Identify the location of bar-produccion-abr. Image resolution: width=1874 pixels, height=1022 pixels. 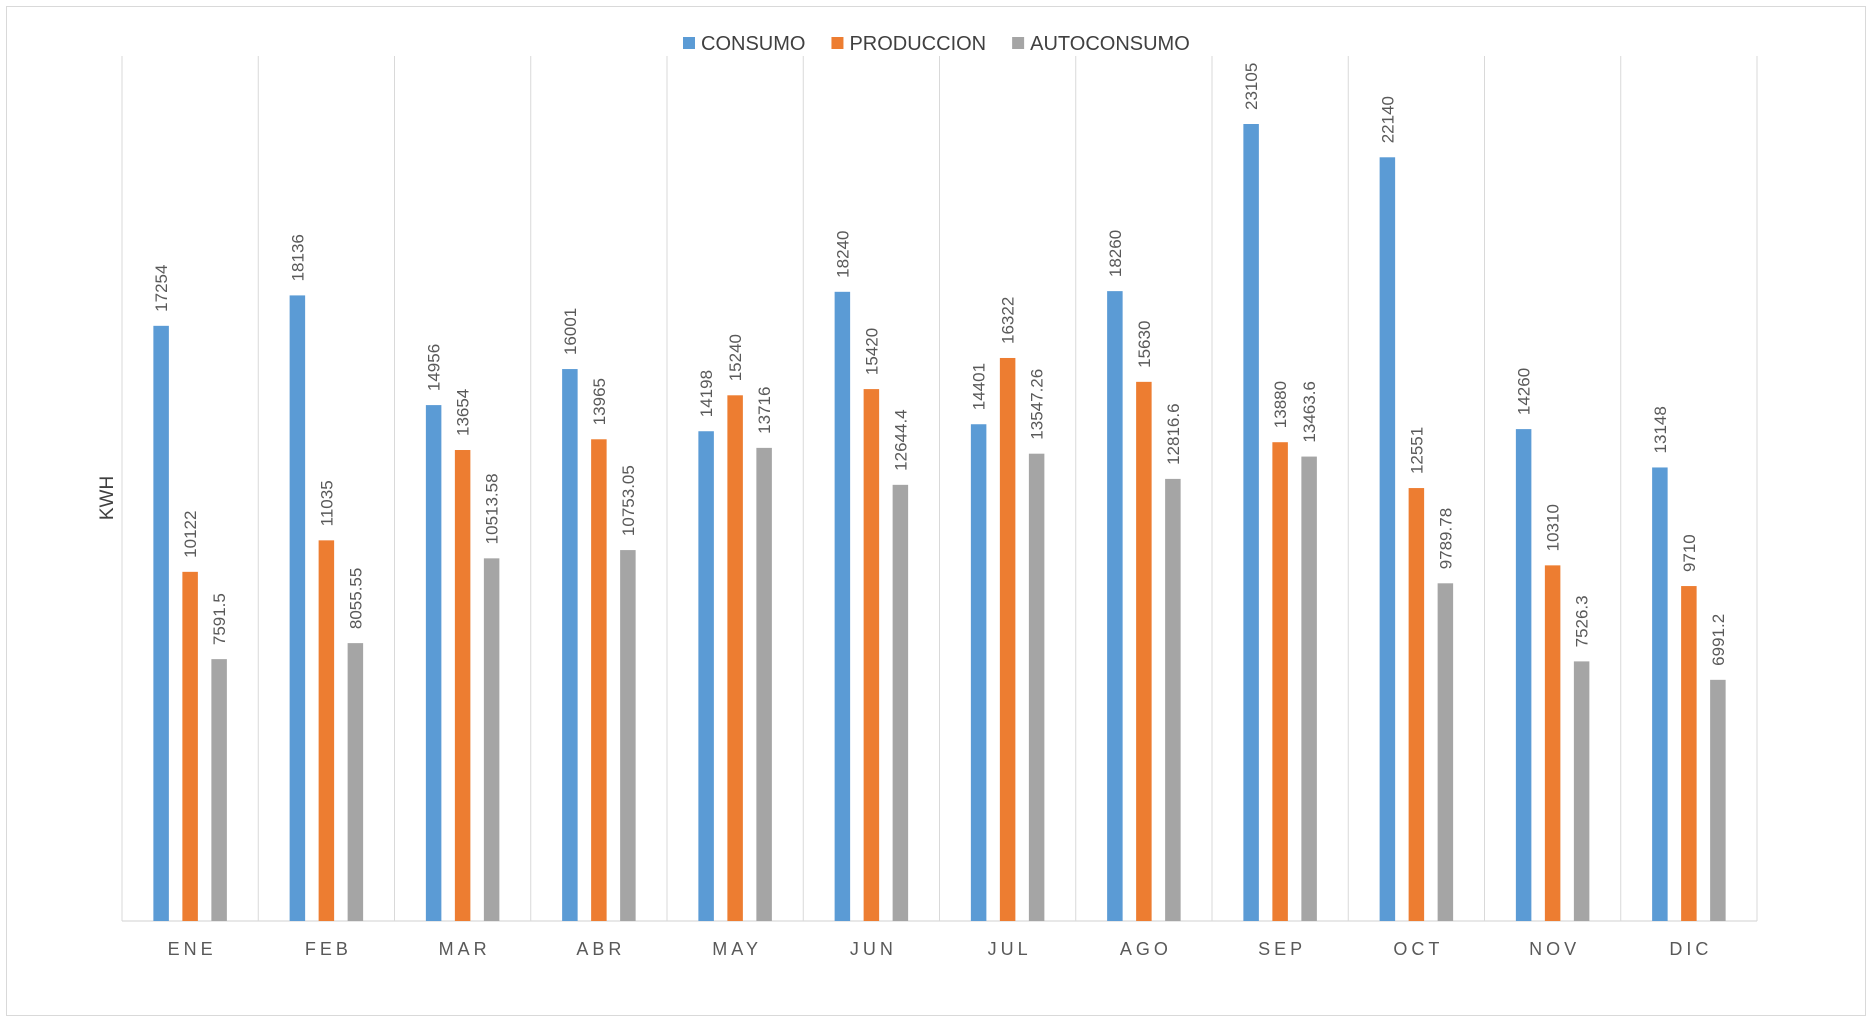
(599, 680).